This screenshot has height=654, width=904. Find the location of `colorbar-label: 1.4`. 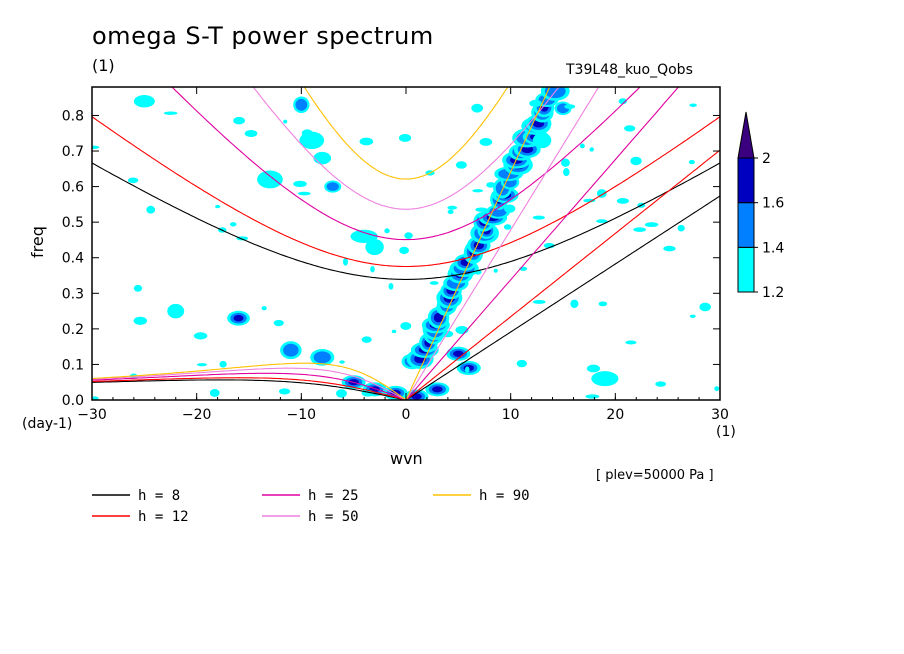

colorbar-label: 1.4 is located at coordinates (773, 248).